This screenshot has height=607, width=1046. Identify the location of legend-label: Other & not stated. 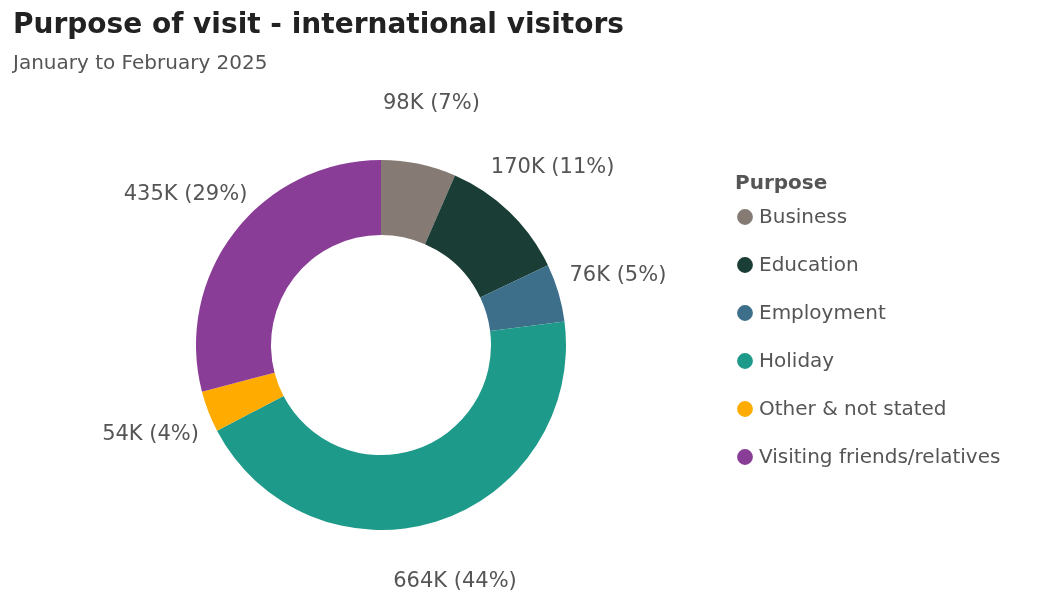
(853, 408).